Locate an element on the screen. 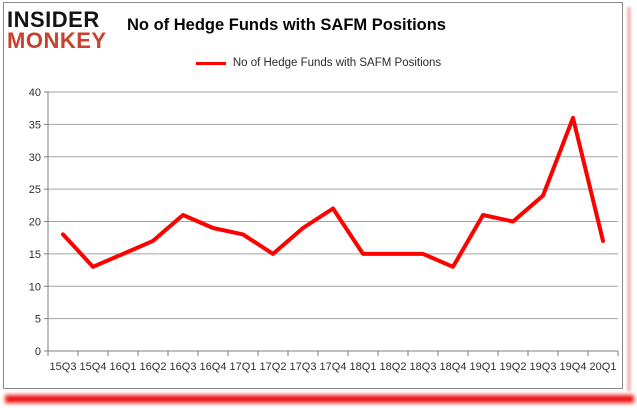  x-axis-tick-label: 19Q2 is located at coordinates (513, 367).